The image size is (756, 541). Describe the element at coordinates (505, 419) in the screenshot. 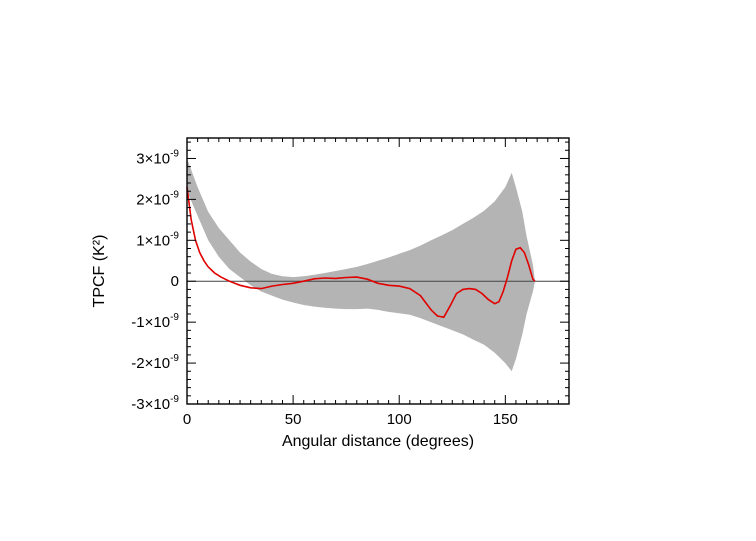

I see `x-tick-label: 150` at that location.